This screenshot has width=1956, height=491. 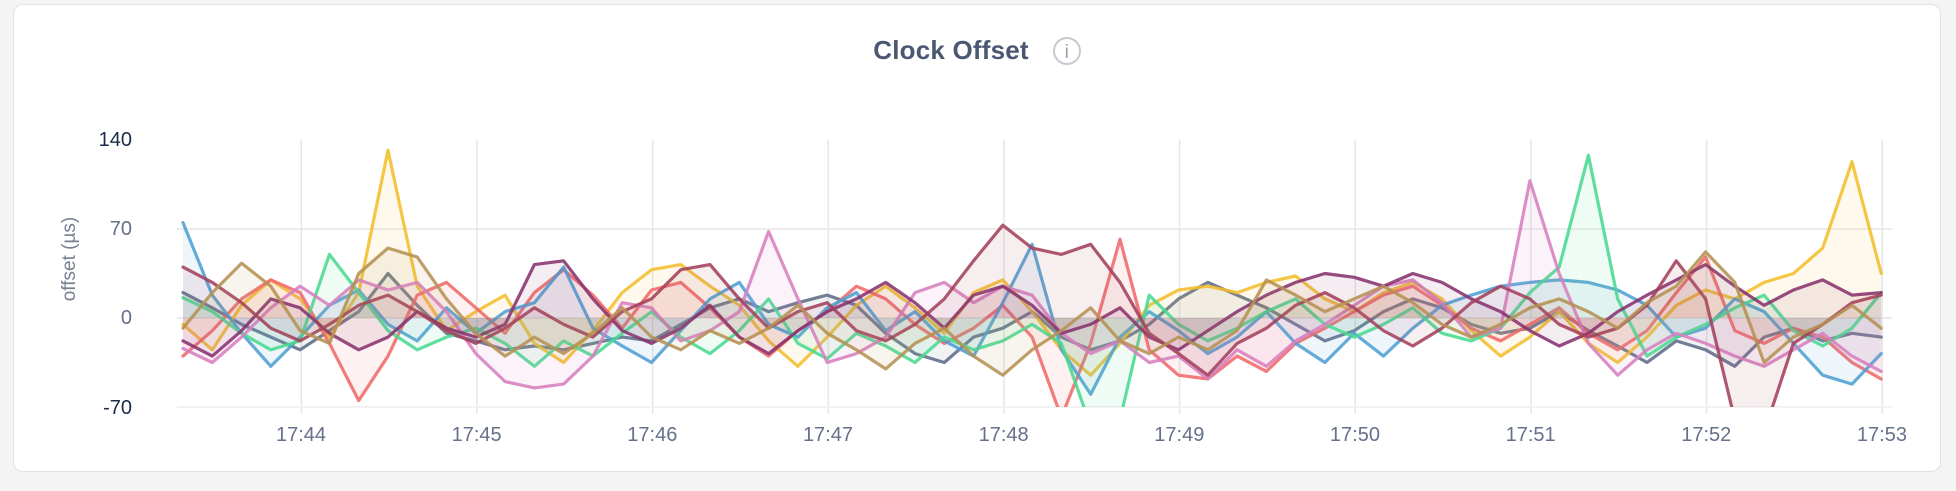 What do you see at coordinates (476, 435) in the screenshot?
I see `x-tick-1745: 17:45` at bounding box center [476, 435].